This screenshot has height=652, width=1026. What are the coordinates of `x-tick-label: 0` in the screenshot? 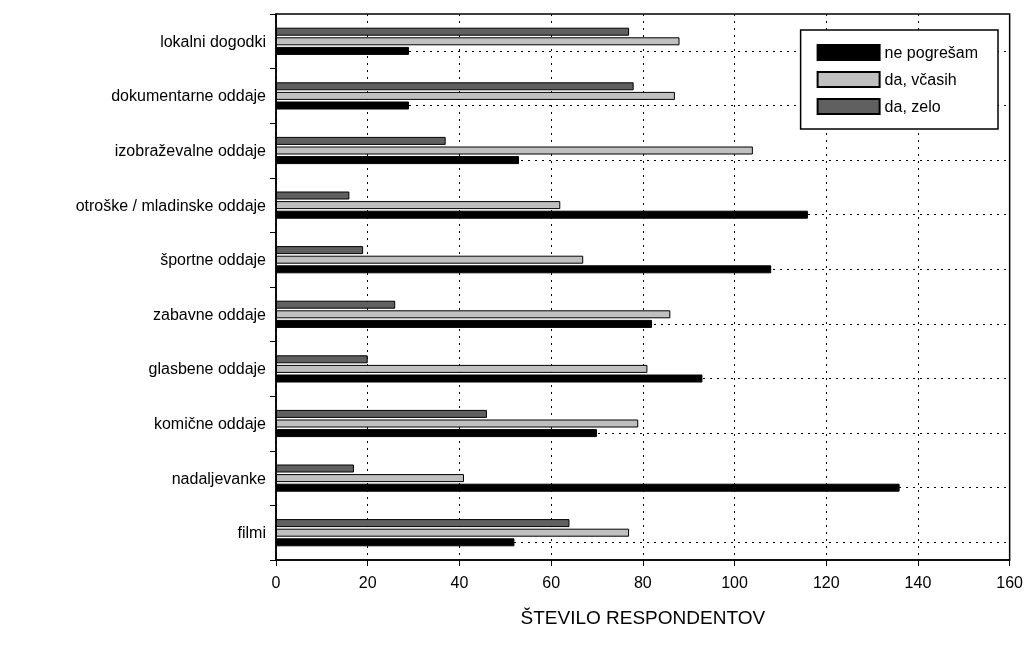 It's located at (276, 582).